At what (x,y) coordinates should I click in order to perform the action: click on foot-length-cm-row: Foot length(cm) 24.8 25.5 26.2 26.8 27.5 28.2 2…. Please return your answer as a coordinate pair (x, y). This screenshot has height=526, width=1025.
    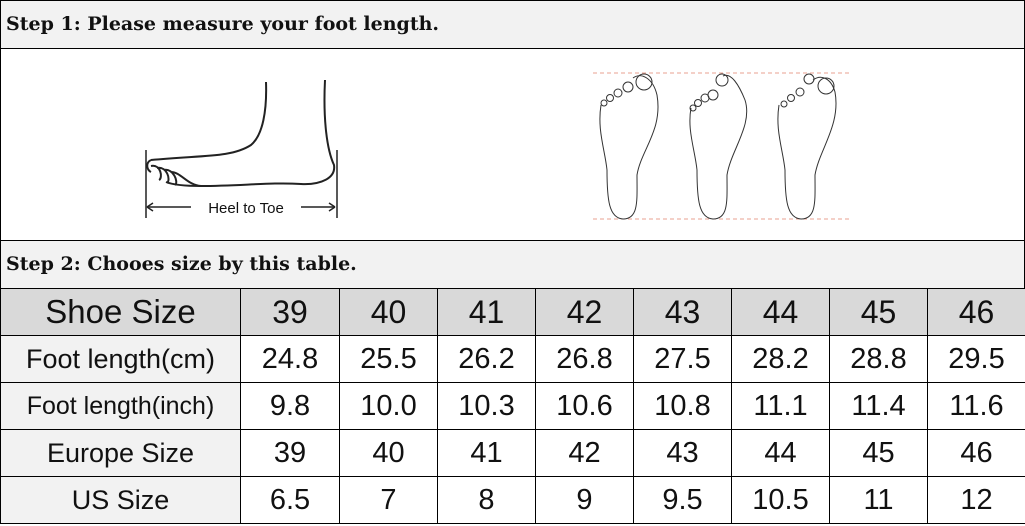
    Looking at the image, I should click on (512, 359).